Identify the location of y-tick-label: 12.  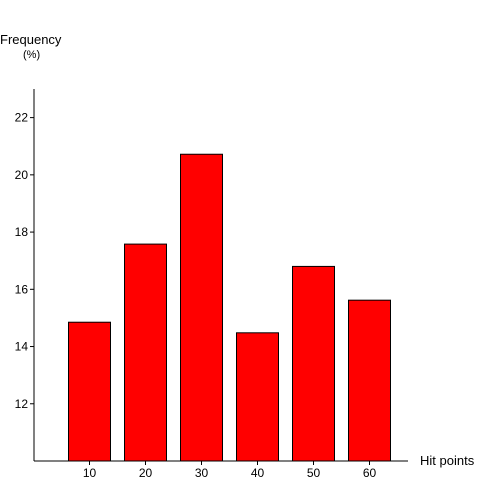
(22, 404).